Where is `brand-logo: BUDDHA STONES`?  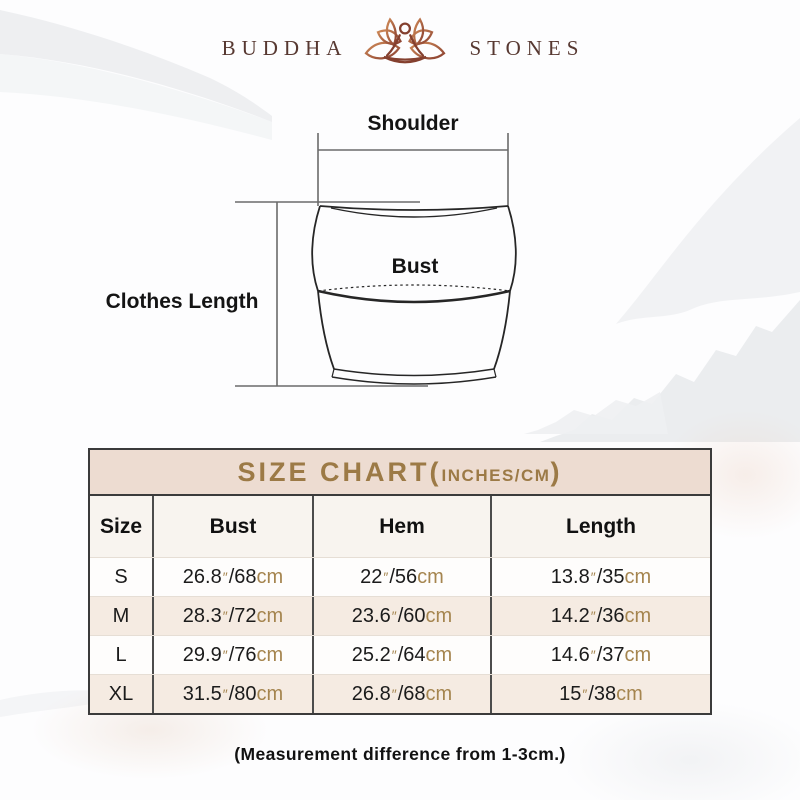 brand-logo: BUDDHA STONES is located at coordinates (400, 48).